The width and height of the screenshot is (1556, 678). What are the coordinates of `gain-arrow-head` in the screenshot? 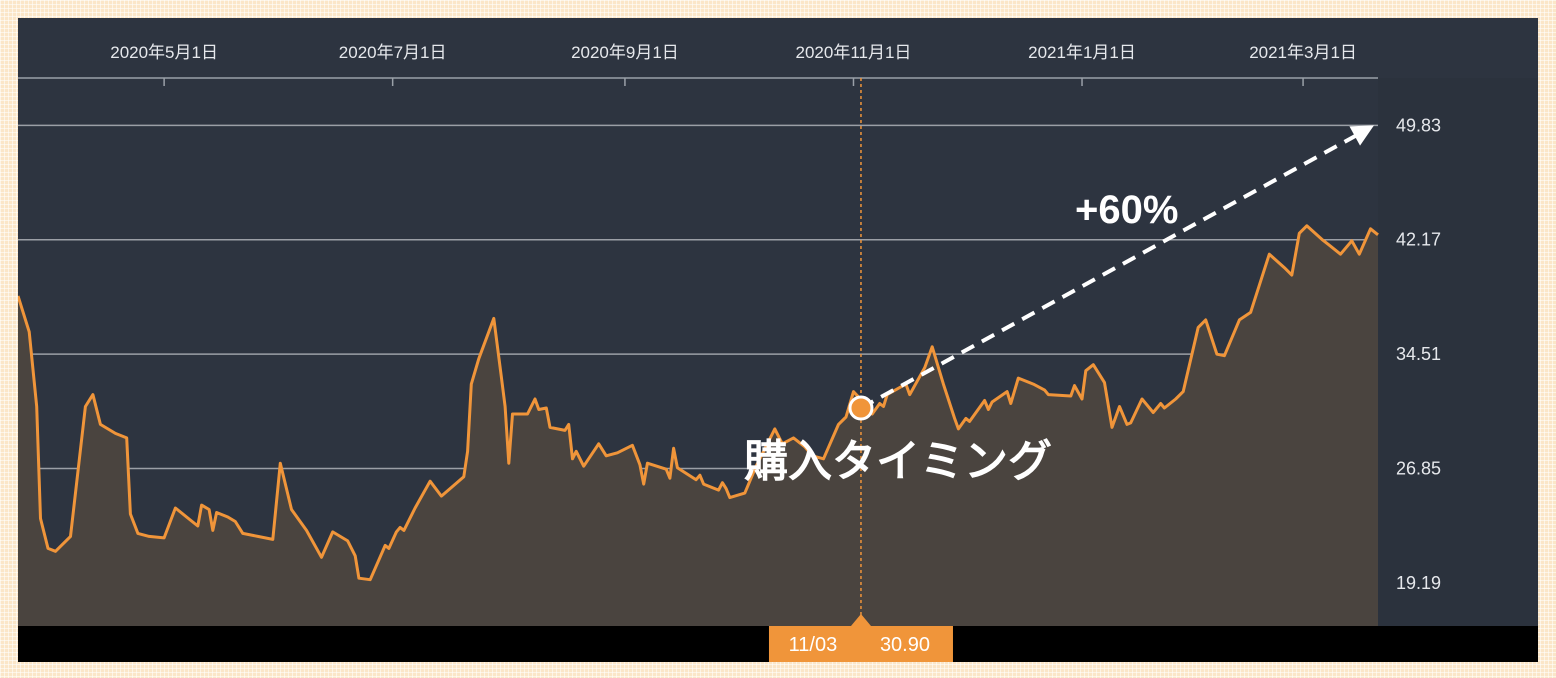 It's located at (1361, 135).